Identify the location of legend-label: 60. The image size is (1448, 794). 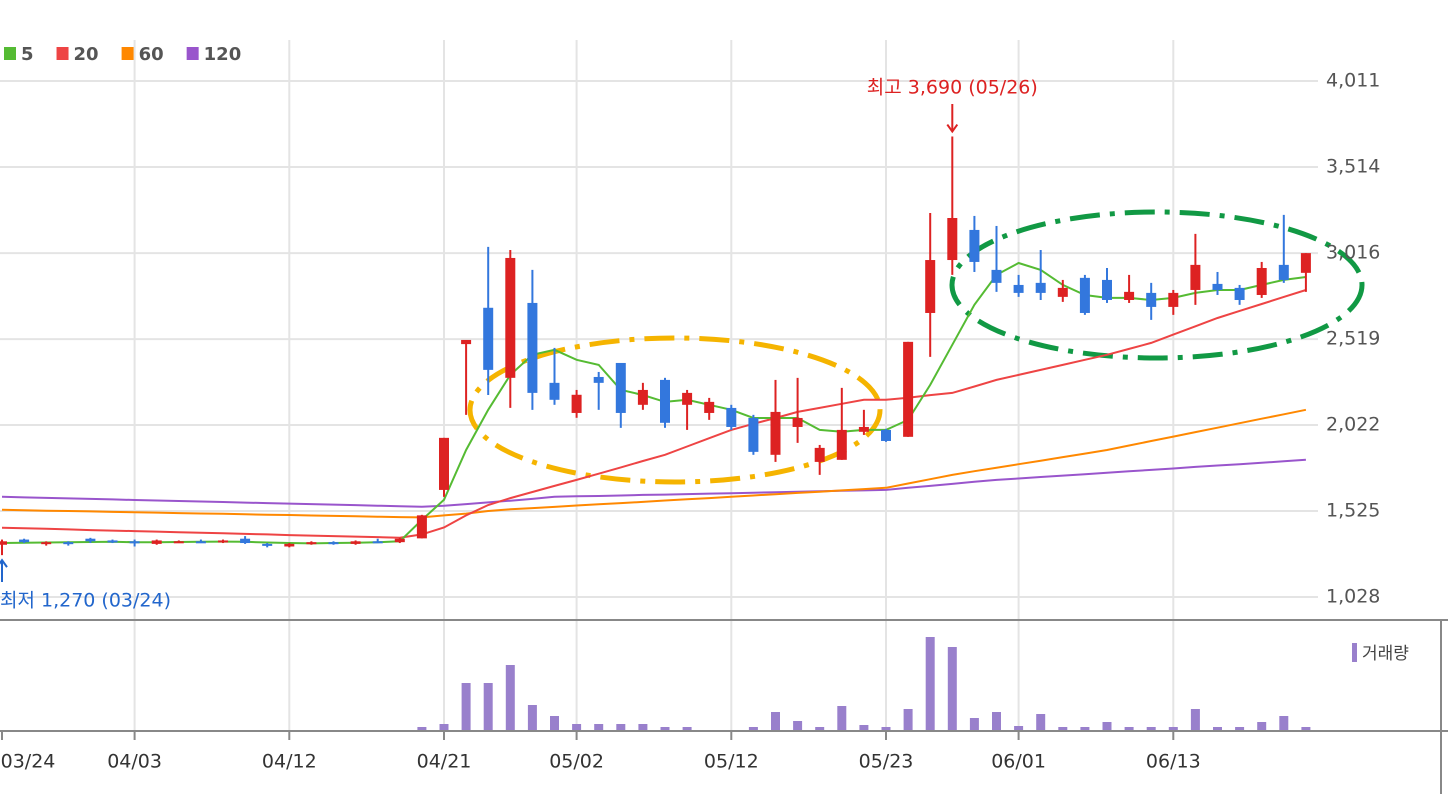
(151, 54).